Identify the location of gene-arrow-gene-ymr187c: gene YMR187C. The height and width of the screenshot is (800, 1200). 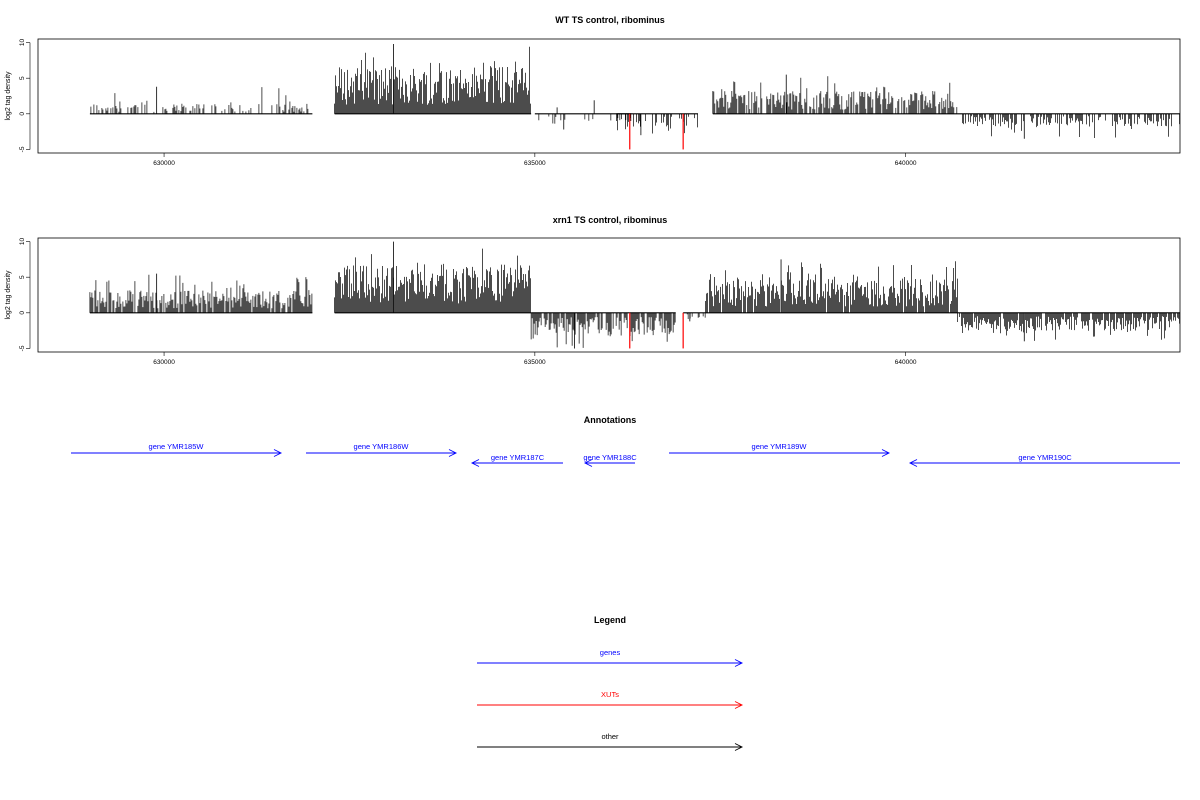
(516, 460).